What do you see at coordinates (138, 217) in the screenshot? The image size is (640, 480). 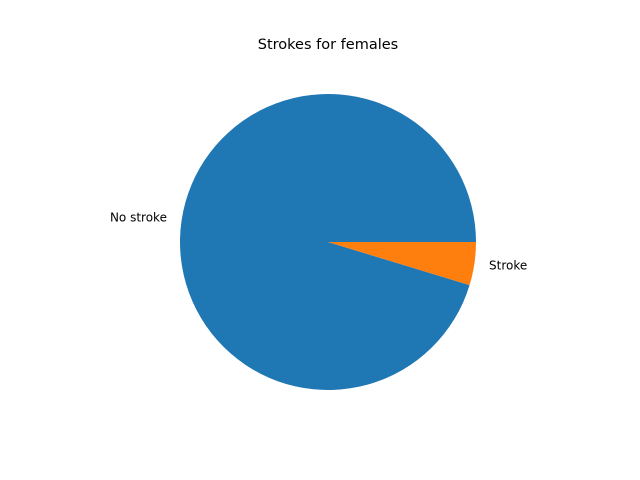 I see `pie-label-no-stroke: No stroke` at bounding box center [138, 217].